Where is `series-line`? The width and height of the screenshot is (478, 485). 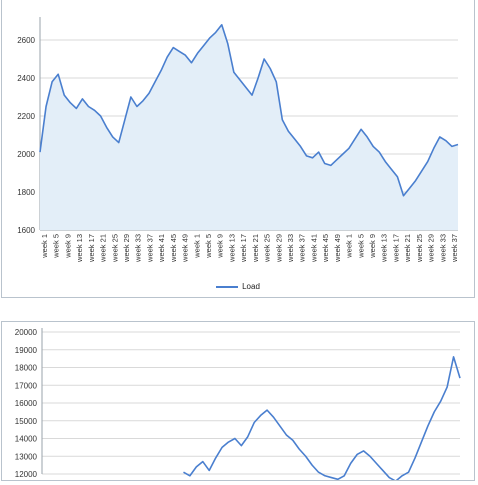 series-line is located at coordinates (321, 418).